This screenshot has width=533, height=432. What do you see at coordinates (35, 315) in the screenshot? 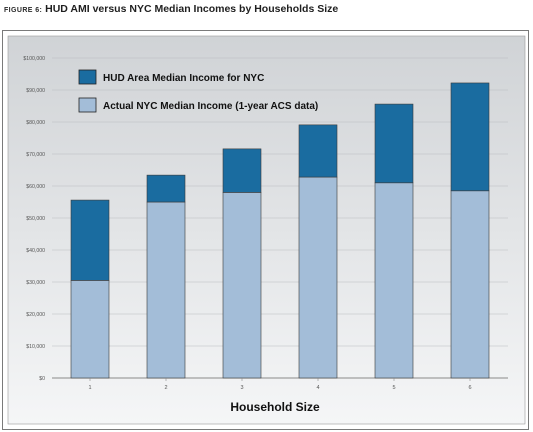
I see `y-tick-label: $20,000` at bounding box center [35, 315].